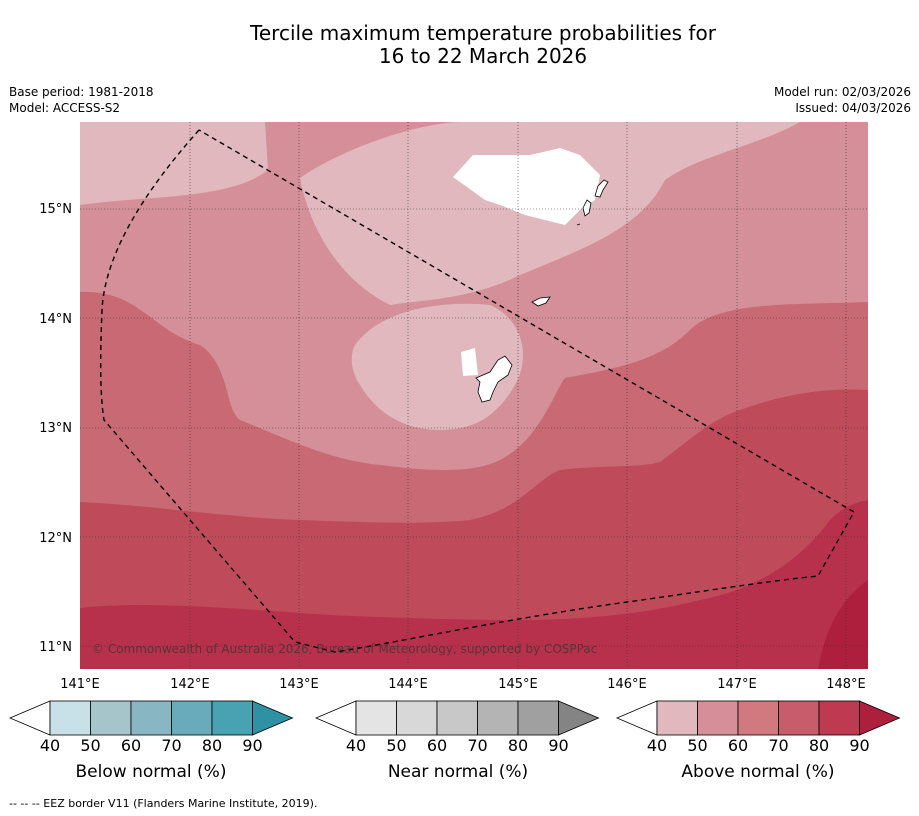  Describe the element at coordinates (601, 188) in the screenshot. I see `saipan-island` at that location.